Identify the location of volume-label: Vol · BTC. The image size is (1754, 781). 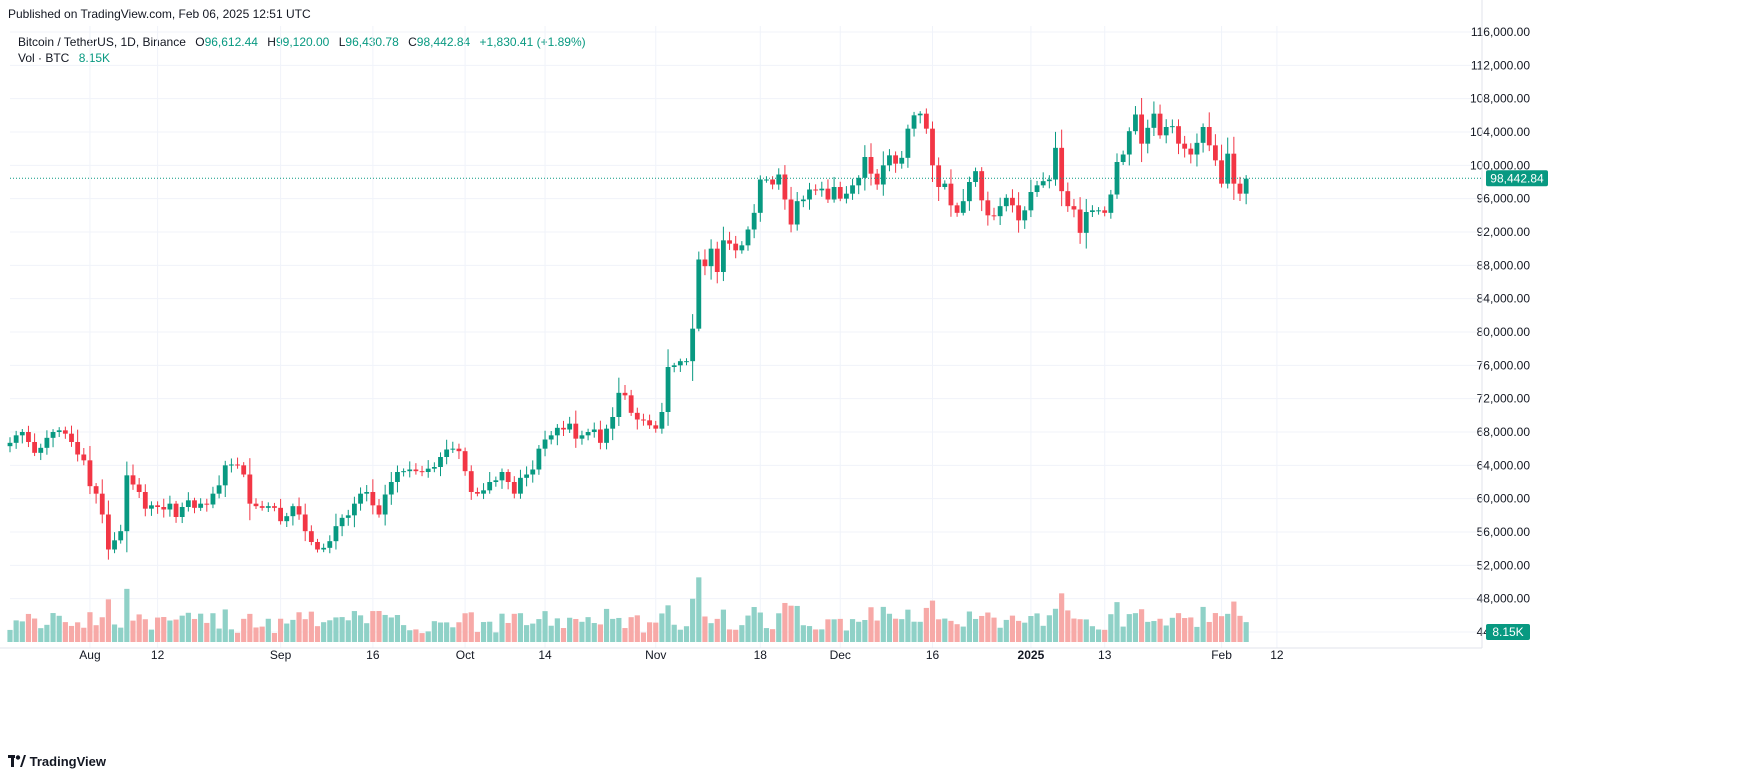
(44, 58).